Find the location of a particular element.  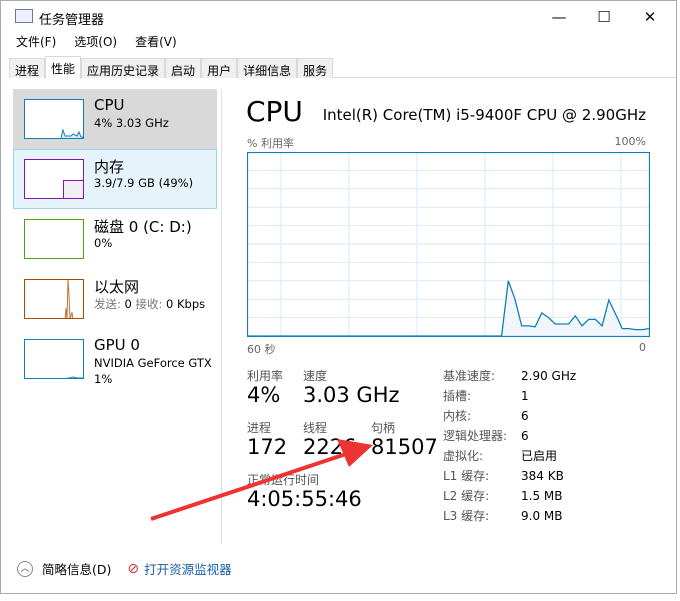

sidebar-ethernet-sub: 发送: 0 接收: 0 Kbps is located at coordinates (149, 304).